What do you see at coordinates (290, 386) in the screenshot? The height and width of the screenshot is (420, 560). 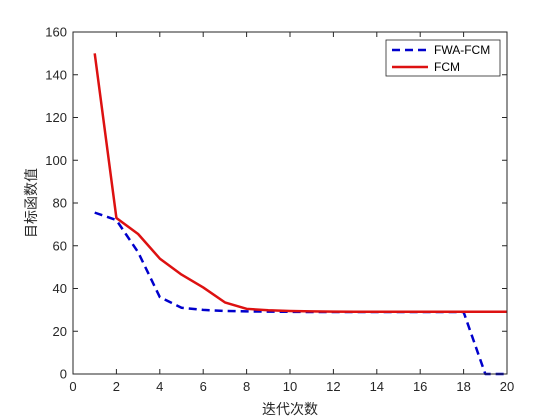 I see `x-tick-label: 10` at bounding box center [290, 386].